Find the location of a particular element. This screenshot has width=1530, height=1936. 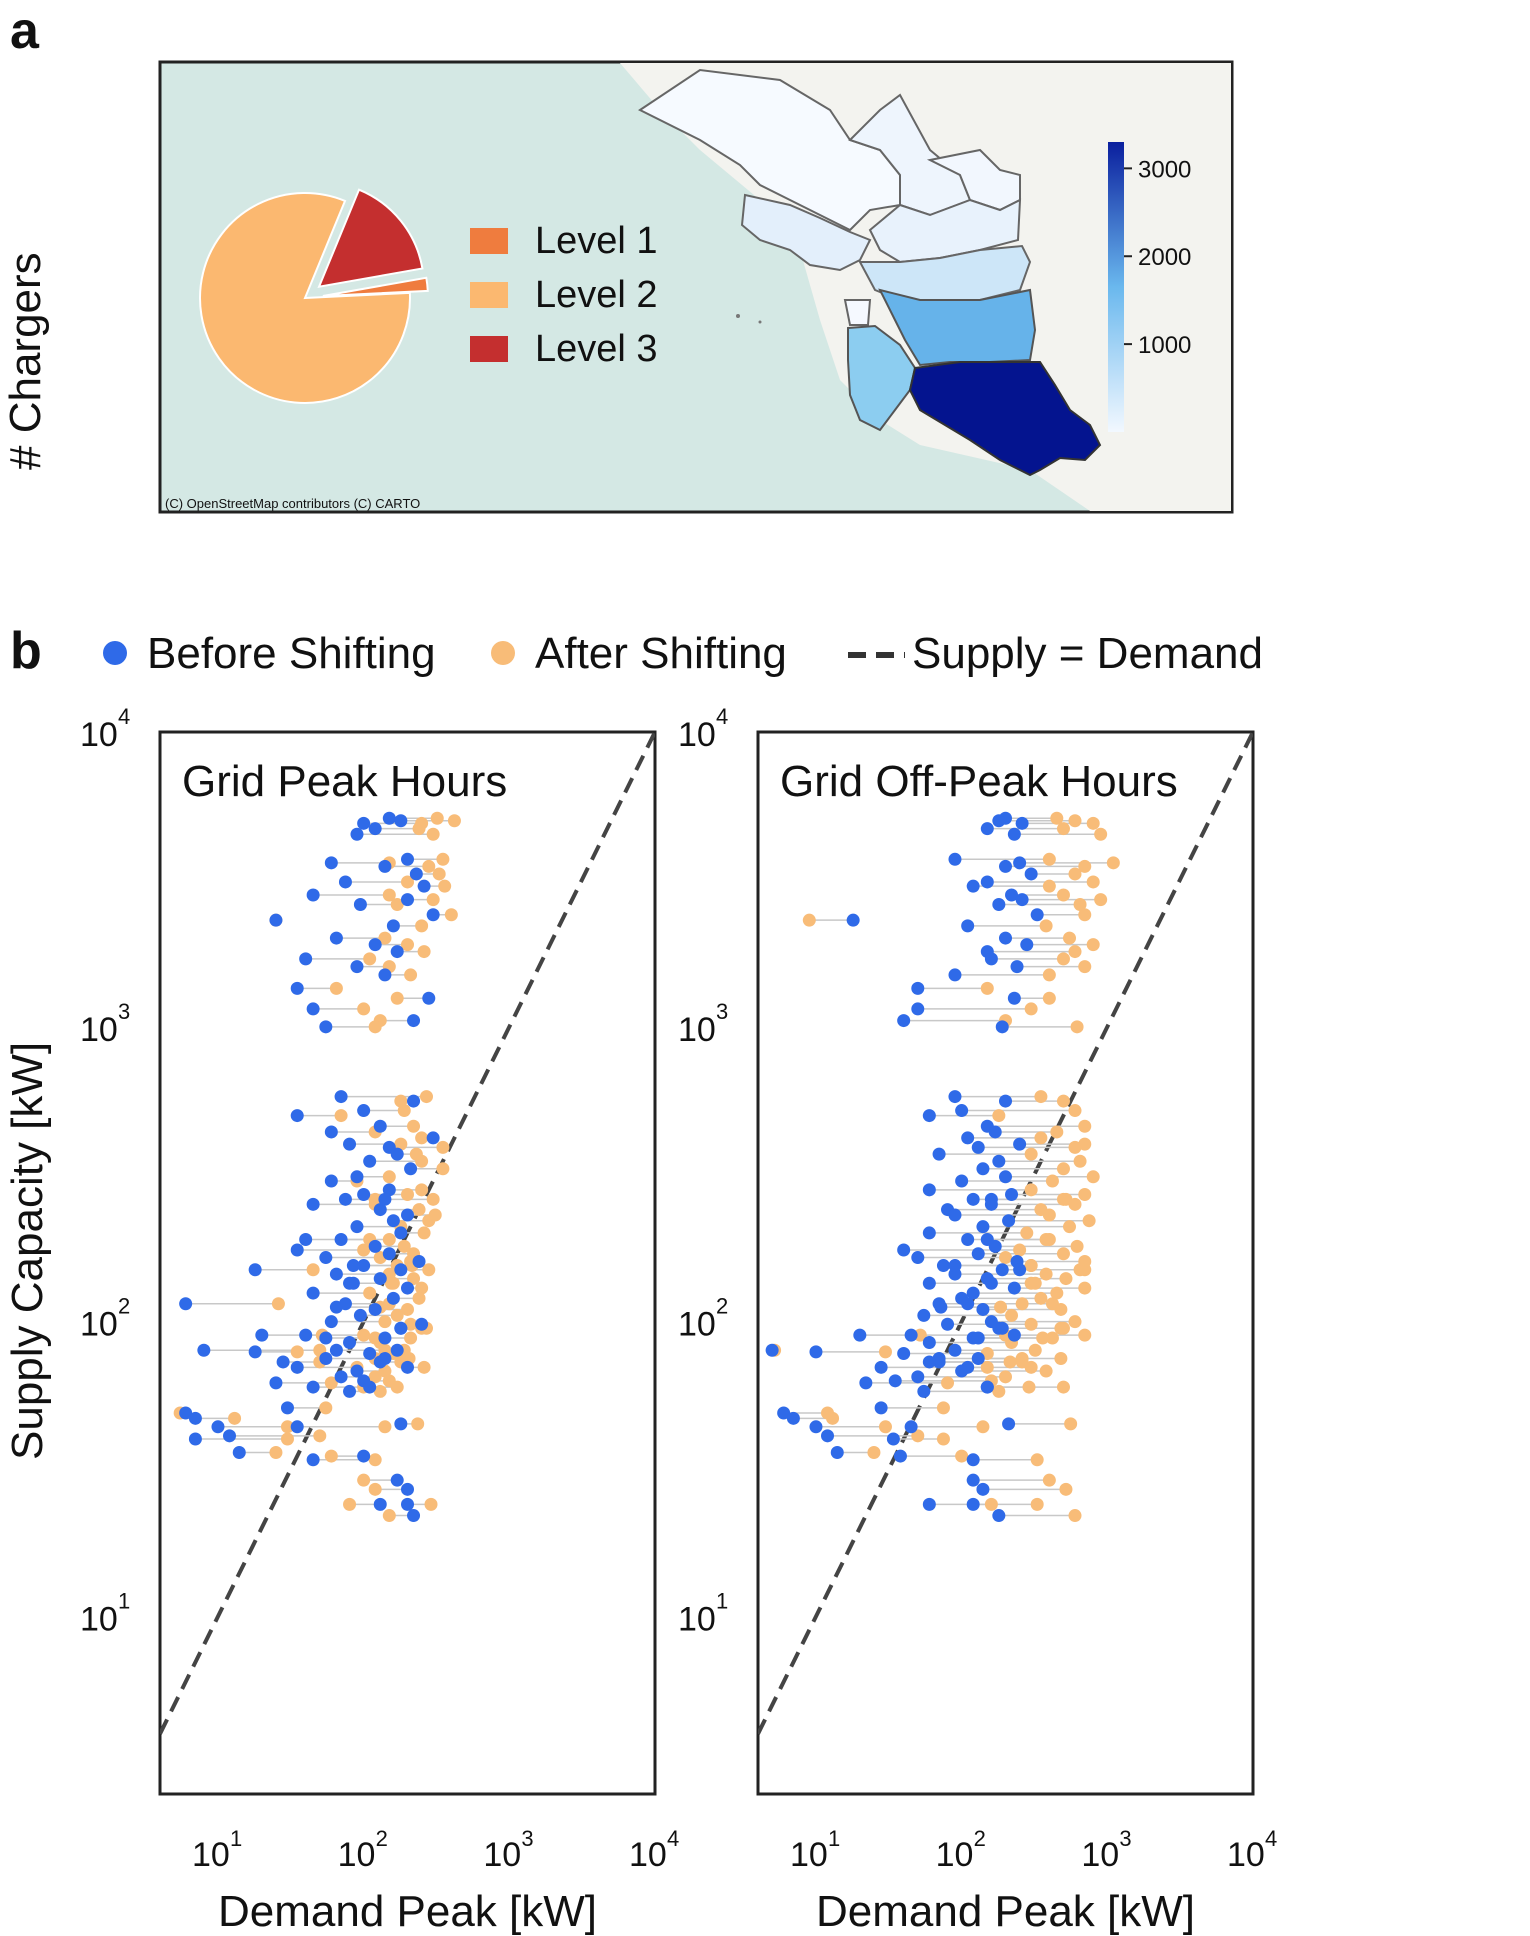

county-north-coast is located at coordinates (769, 150).